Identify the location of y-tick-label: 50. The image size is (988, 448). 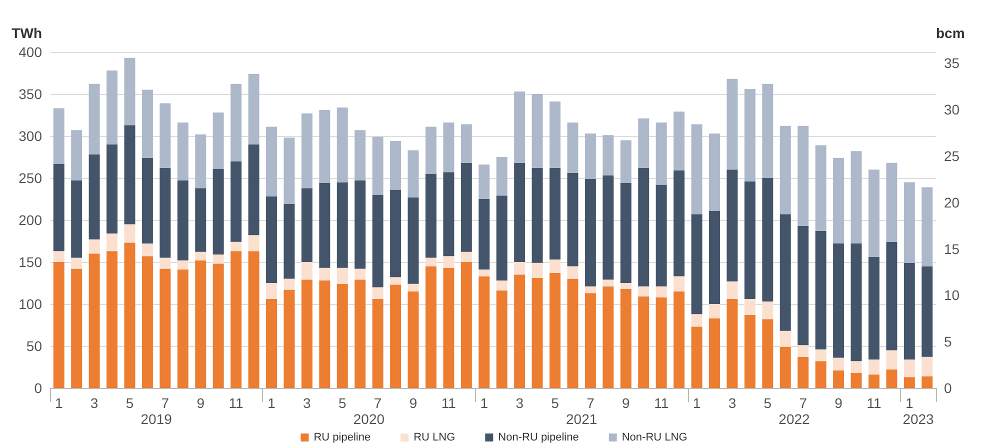
(34, 346).